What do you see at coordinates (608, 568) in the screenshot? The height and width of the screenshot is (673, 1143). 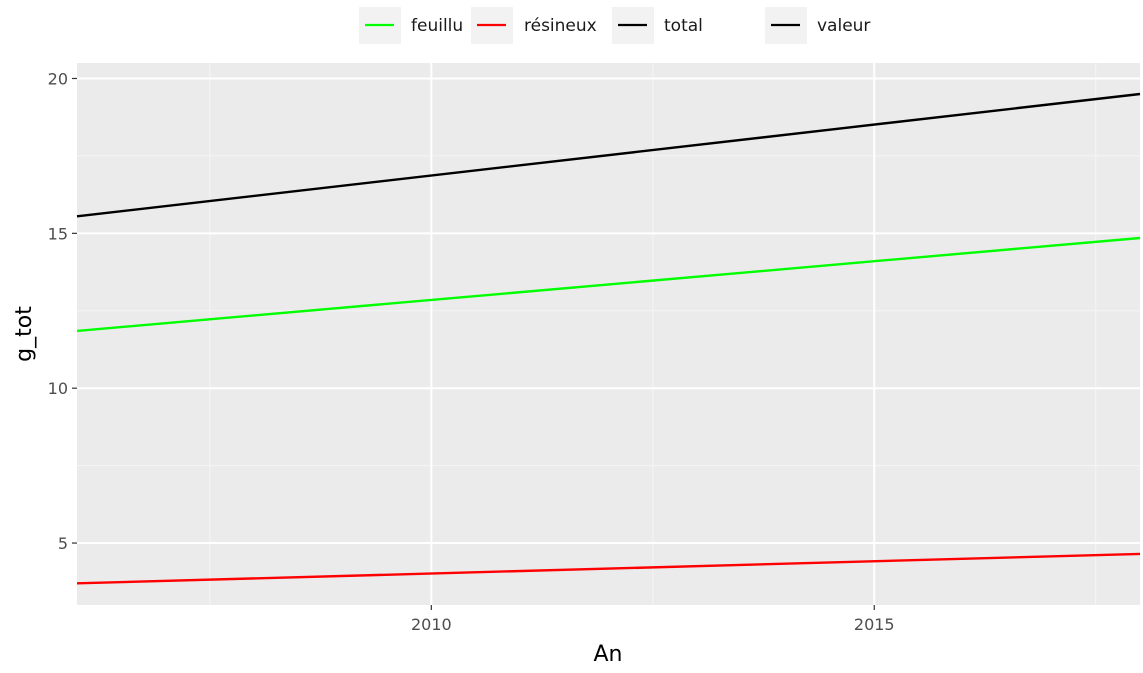 I see `series-line-résineux` at bounding box center [608, 568].